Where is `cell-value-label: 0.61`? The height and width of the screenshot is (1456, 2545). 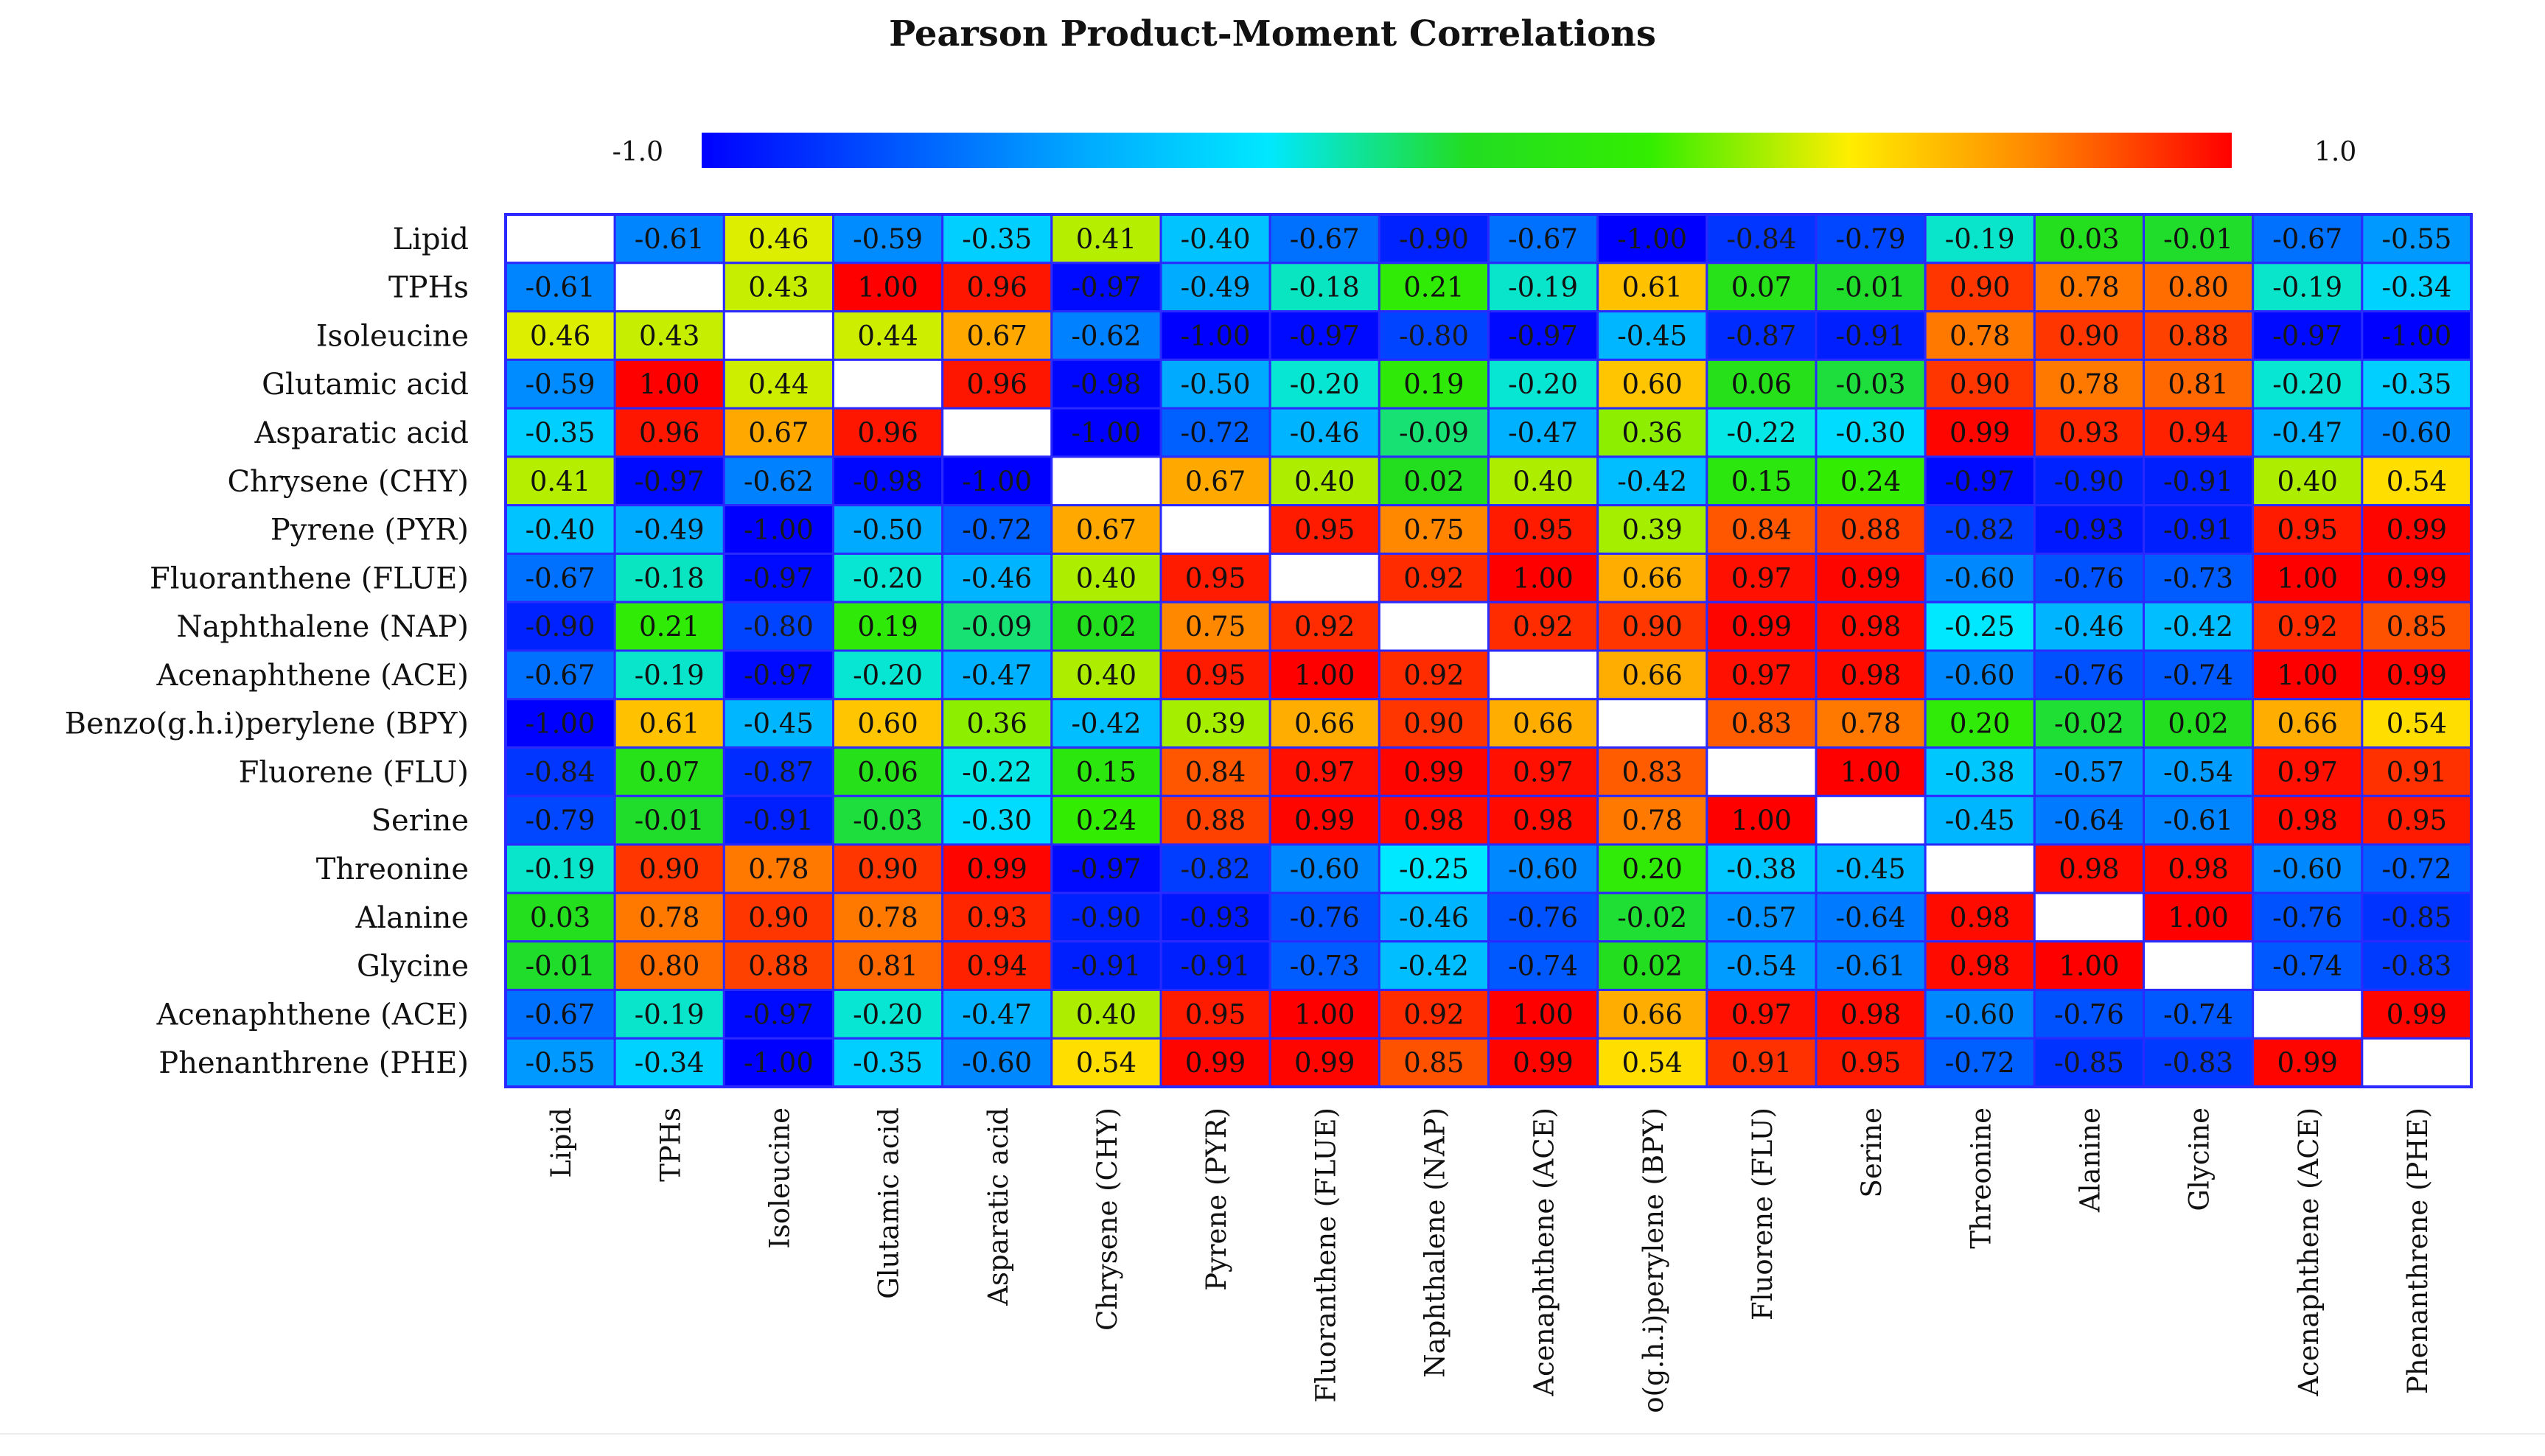 cell-value-label: 0.61 is located at coordinates (669, 724).